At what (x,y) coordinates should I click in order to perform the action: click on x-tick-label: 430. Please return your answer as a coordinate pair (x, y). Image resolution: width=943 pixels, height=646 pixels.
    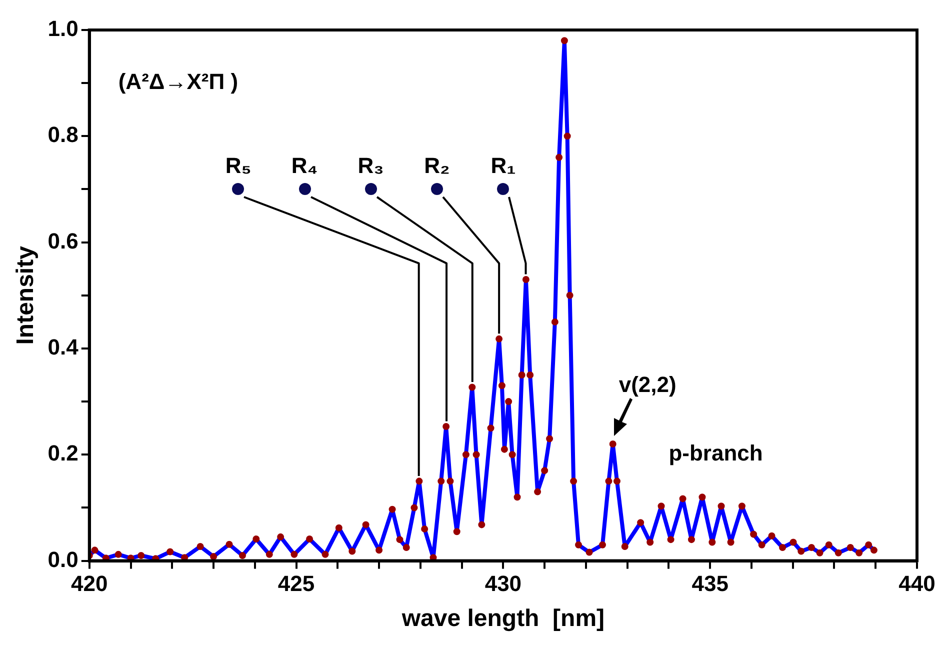
    Looking at the image, I should click on (503, 583).